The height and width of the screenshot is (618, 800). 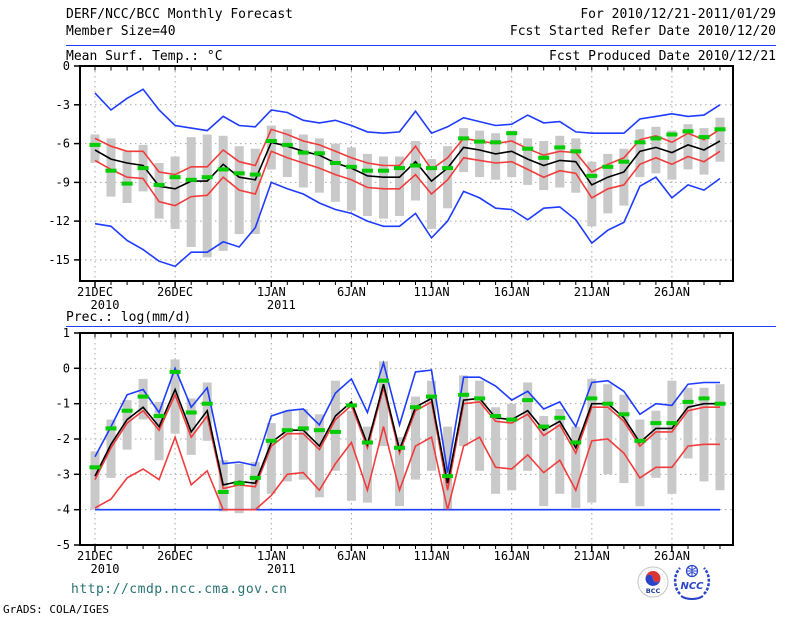 I want to click on bcc-logo: BCC, so click(x=653, y=582).